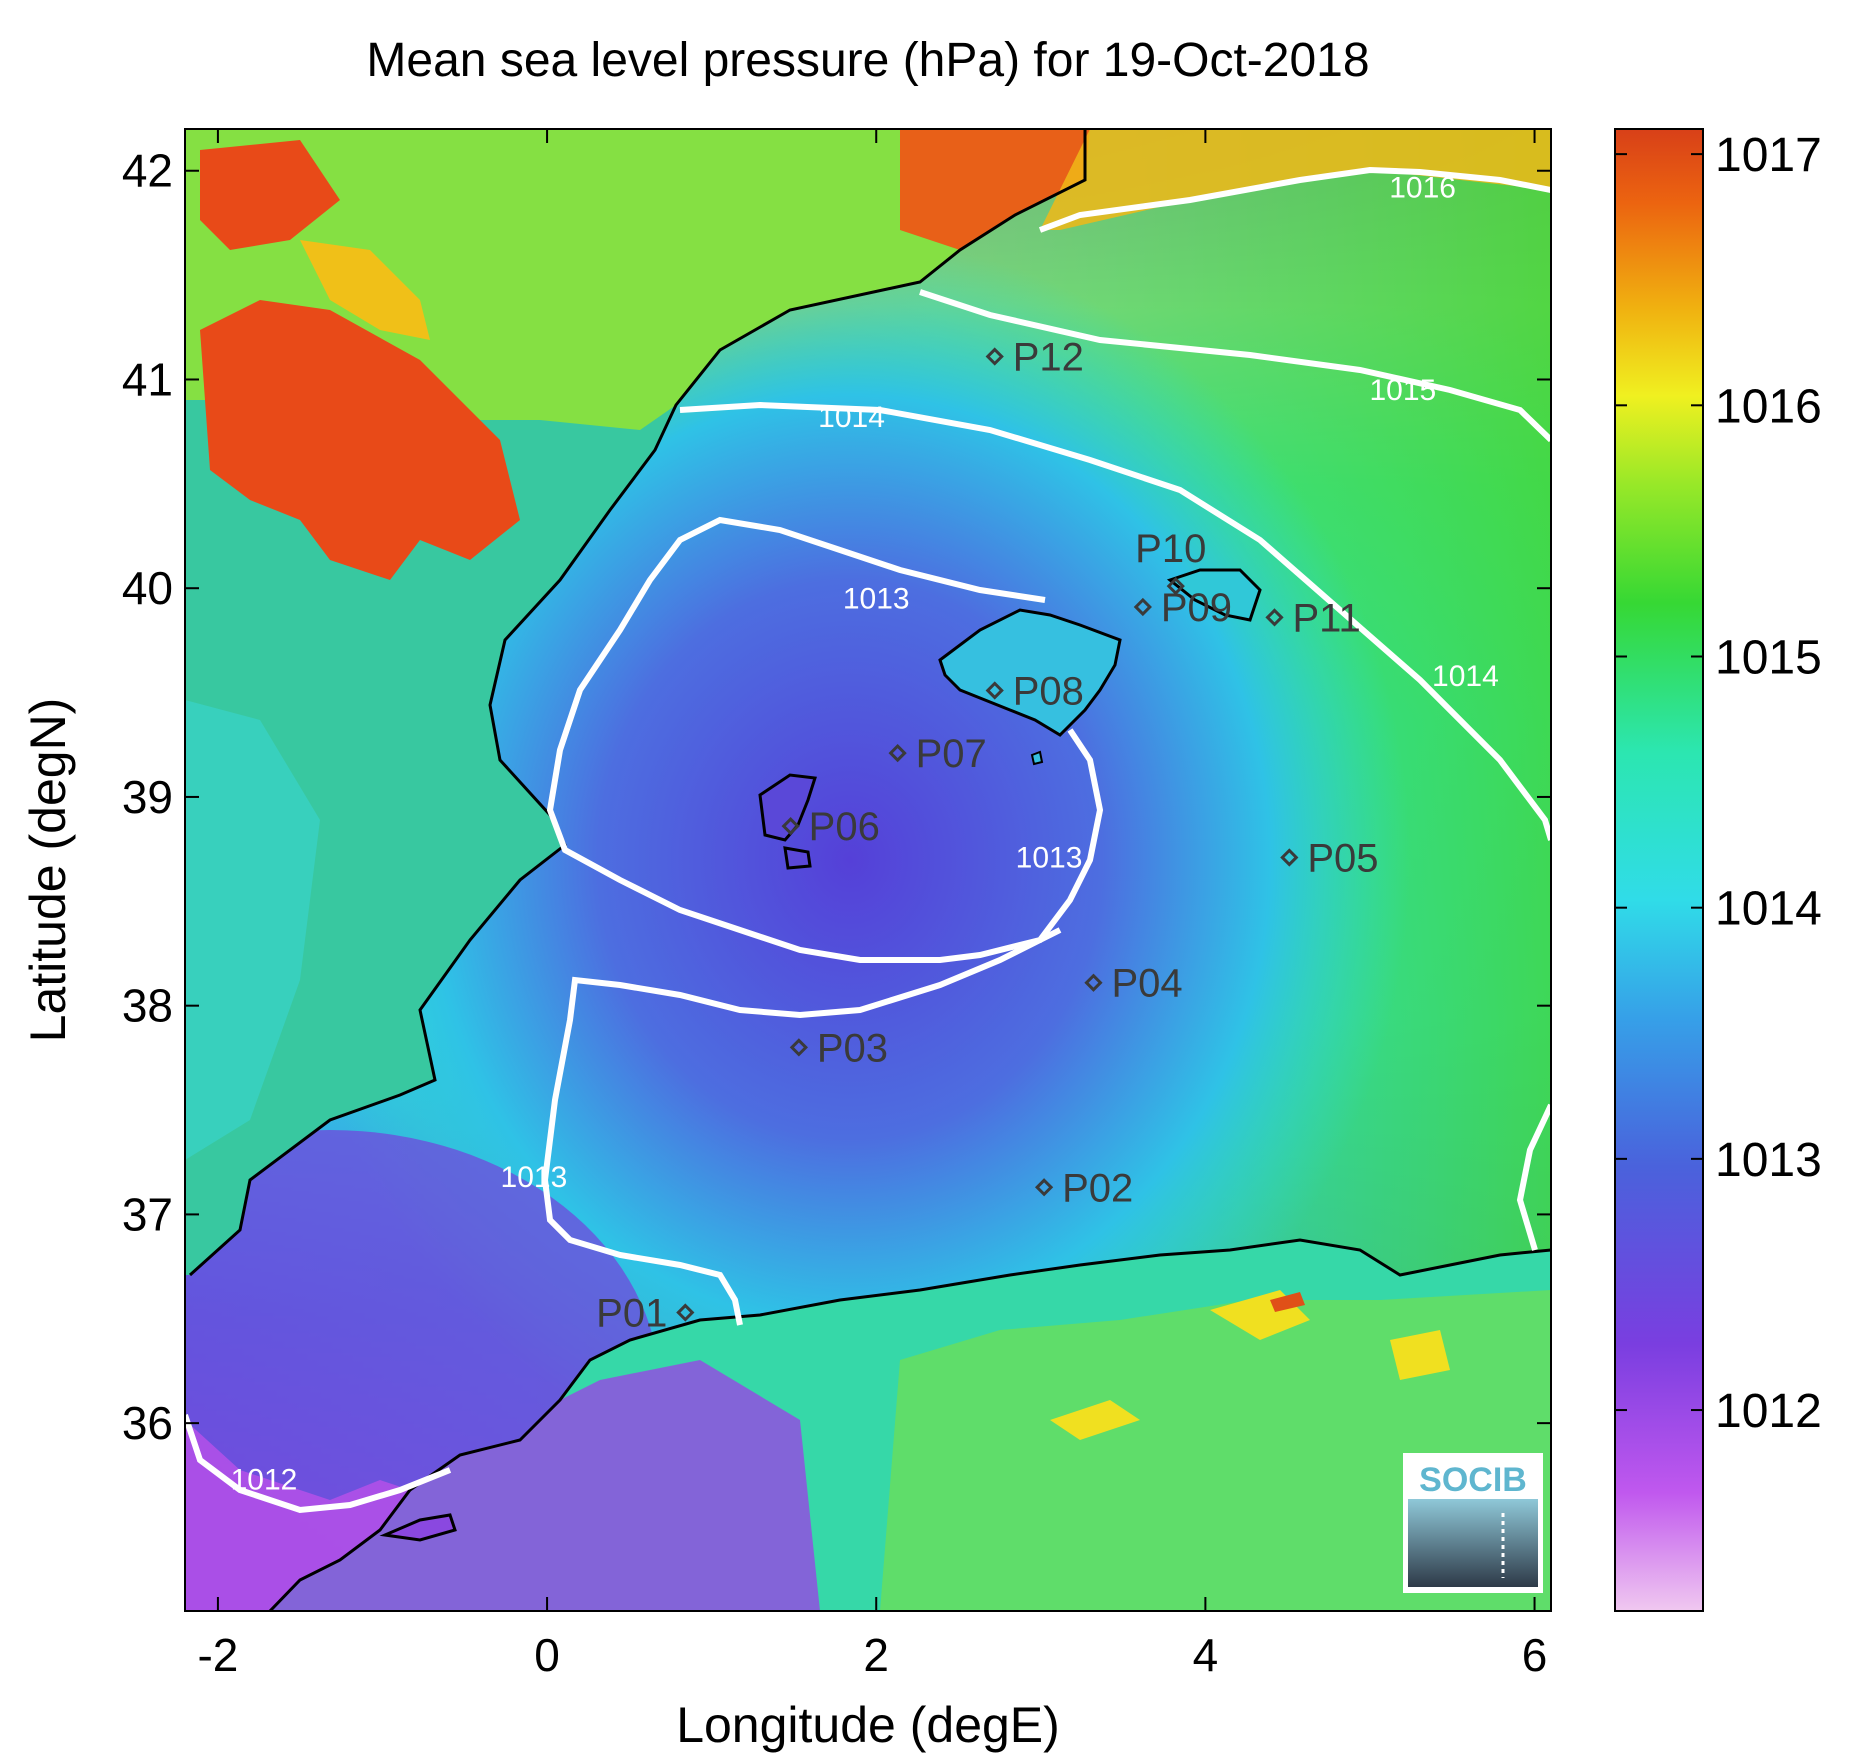 The height and width of the screenshot is (1758, 1854). Describe the element at coordinates (1289, 857) in the screenshot. I see `station-marker-p05` at that location.